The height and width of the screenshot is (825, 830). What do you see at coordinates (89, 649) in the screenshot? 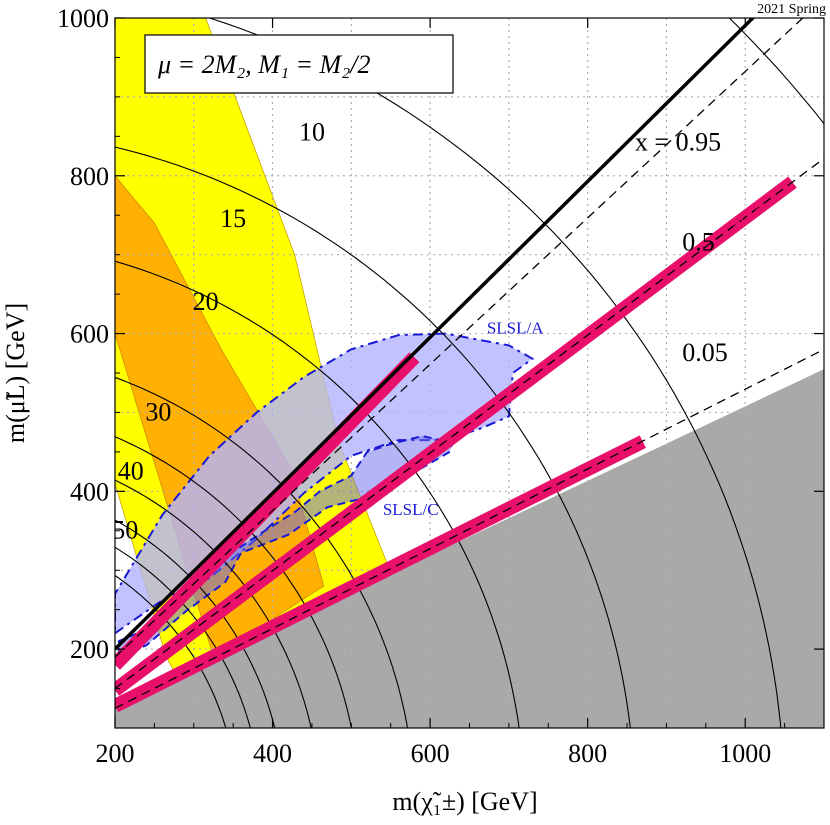
I see `y-tick-label: 200` at bounding box center [89, 649].